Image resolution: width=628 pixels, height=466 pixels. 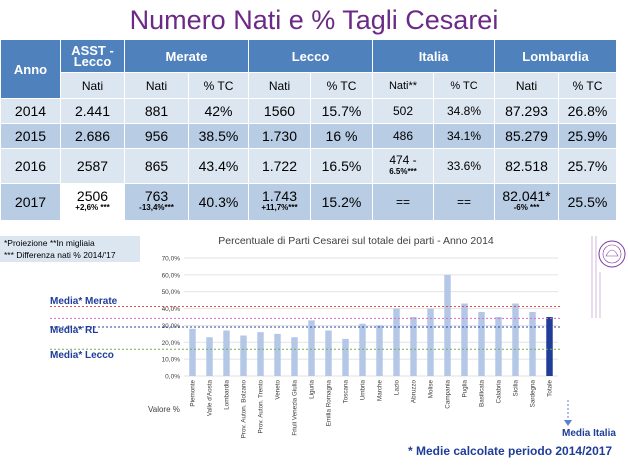 I want to click on bar-lombardia, so click(x=226, y=353).